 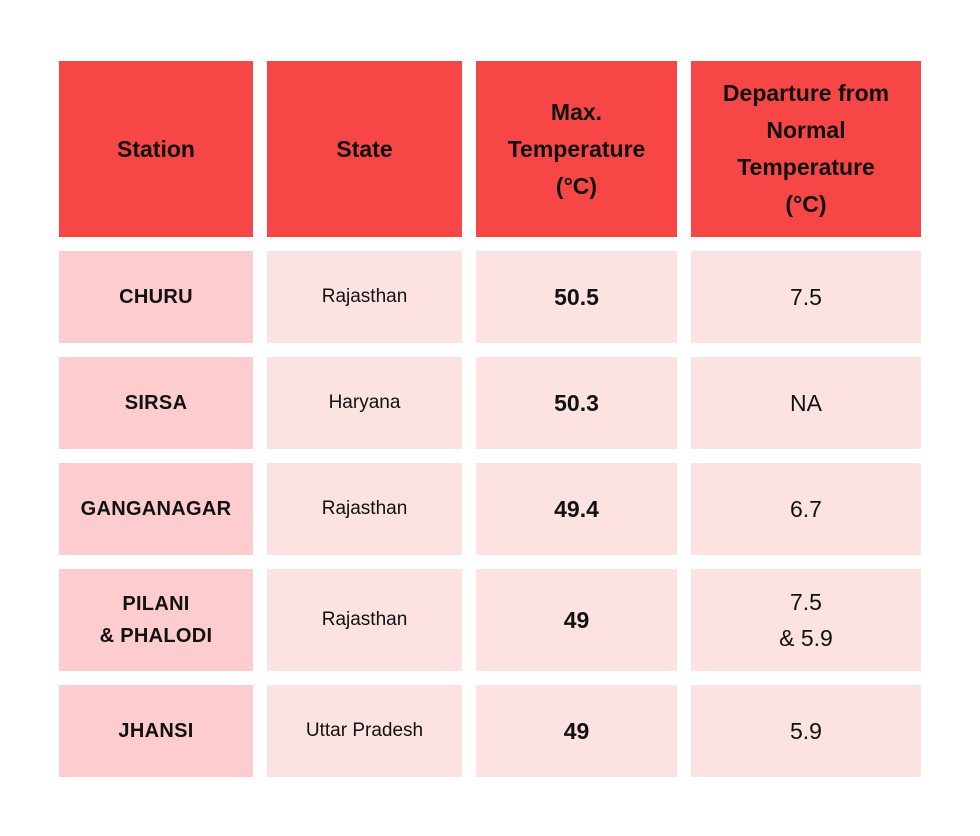 I want to click on station-cell: JHANSI, so click(x=156, y=731).